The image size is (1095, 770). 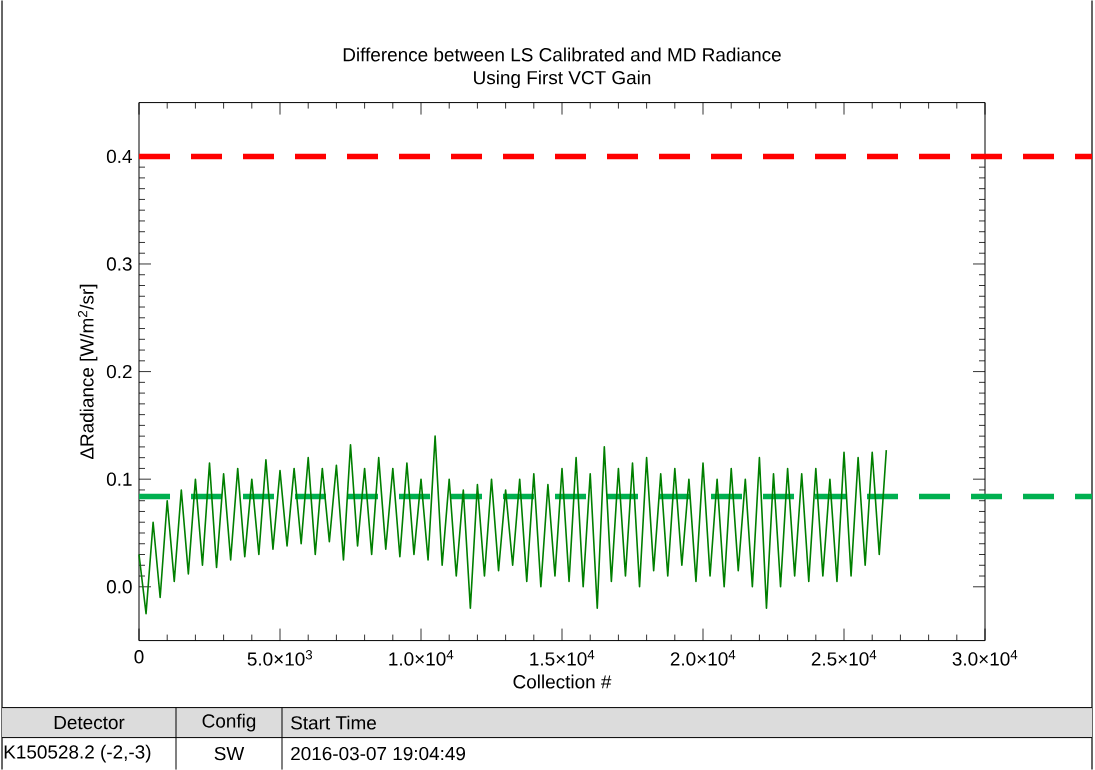 What do you see at coordinates (87, 372) in the screenshot?
I see `y-axis-title: ΔRadiance [W/m$^{2}$/sr]` at bounding box center [87, 372].